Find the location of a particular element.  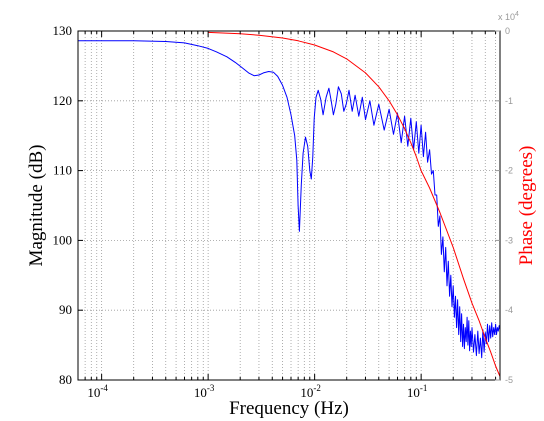

y2-tick-label: -2 is located at coordinates (509, 171).